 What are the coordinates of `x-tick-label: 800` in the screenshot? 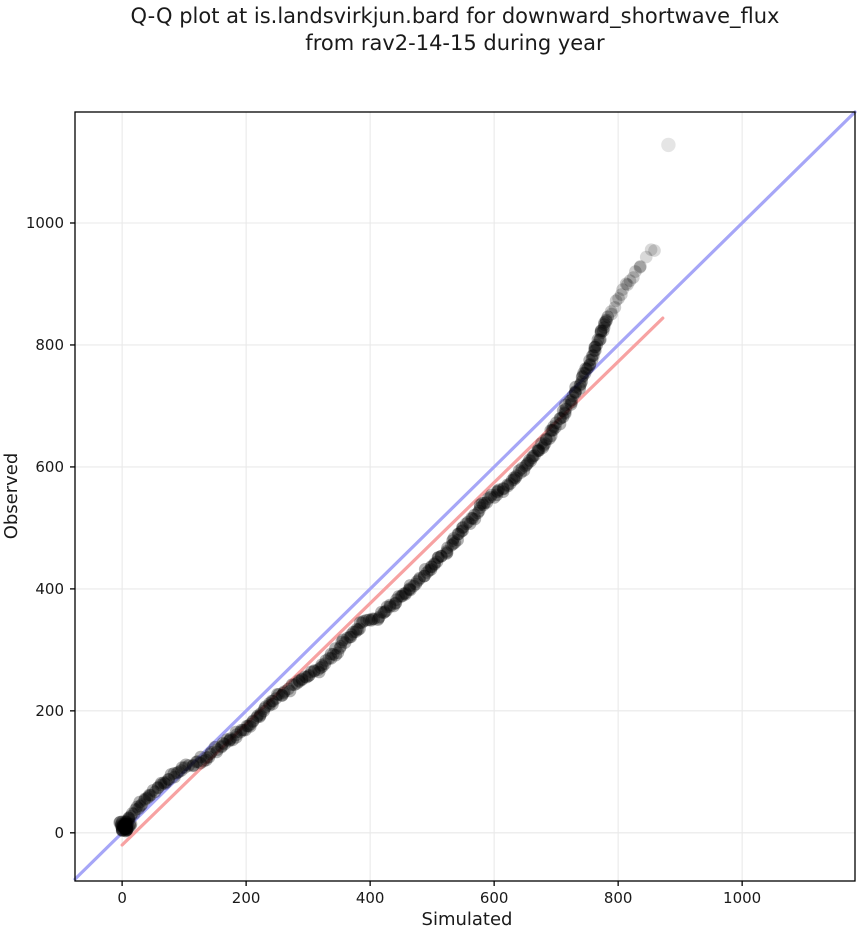 It's located at (618, 898).